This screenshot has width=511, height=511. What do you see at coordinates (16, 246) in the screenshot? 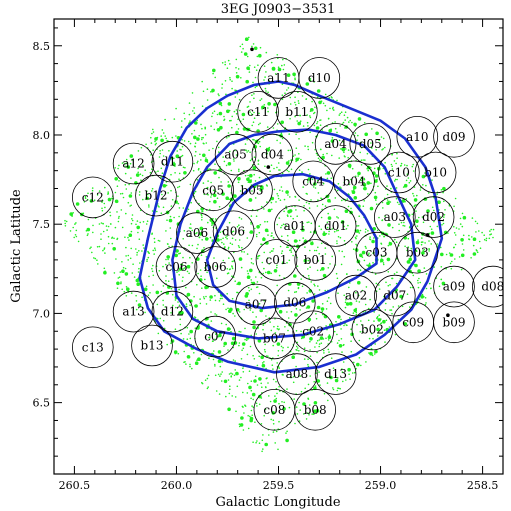
I see `y-axis-label: Galactic Latitude` at bounding box center [16, 246].